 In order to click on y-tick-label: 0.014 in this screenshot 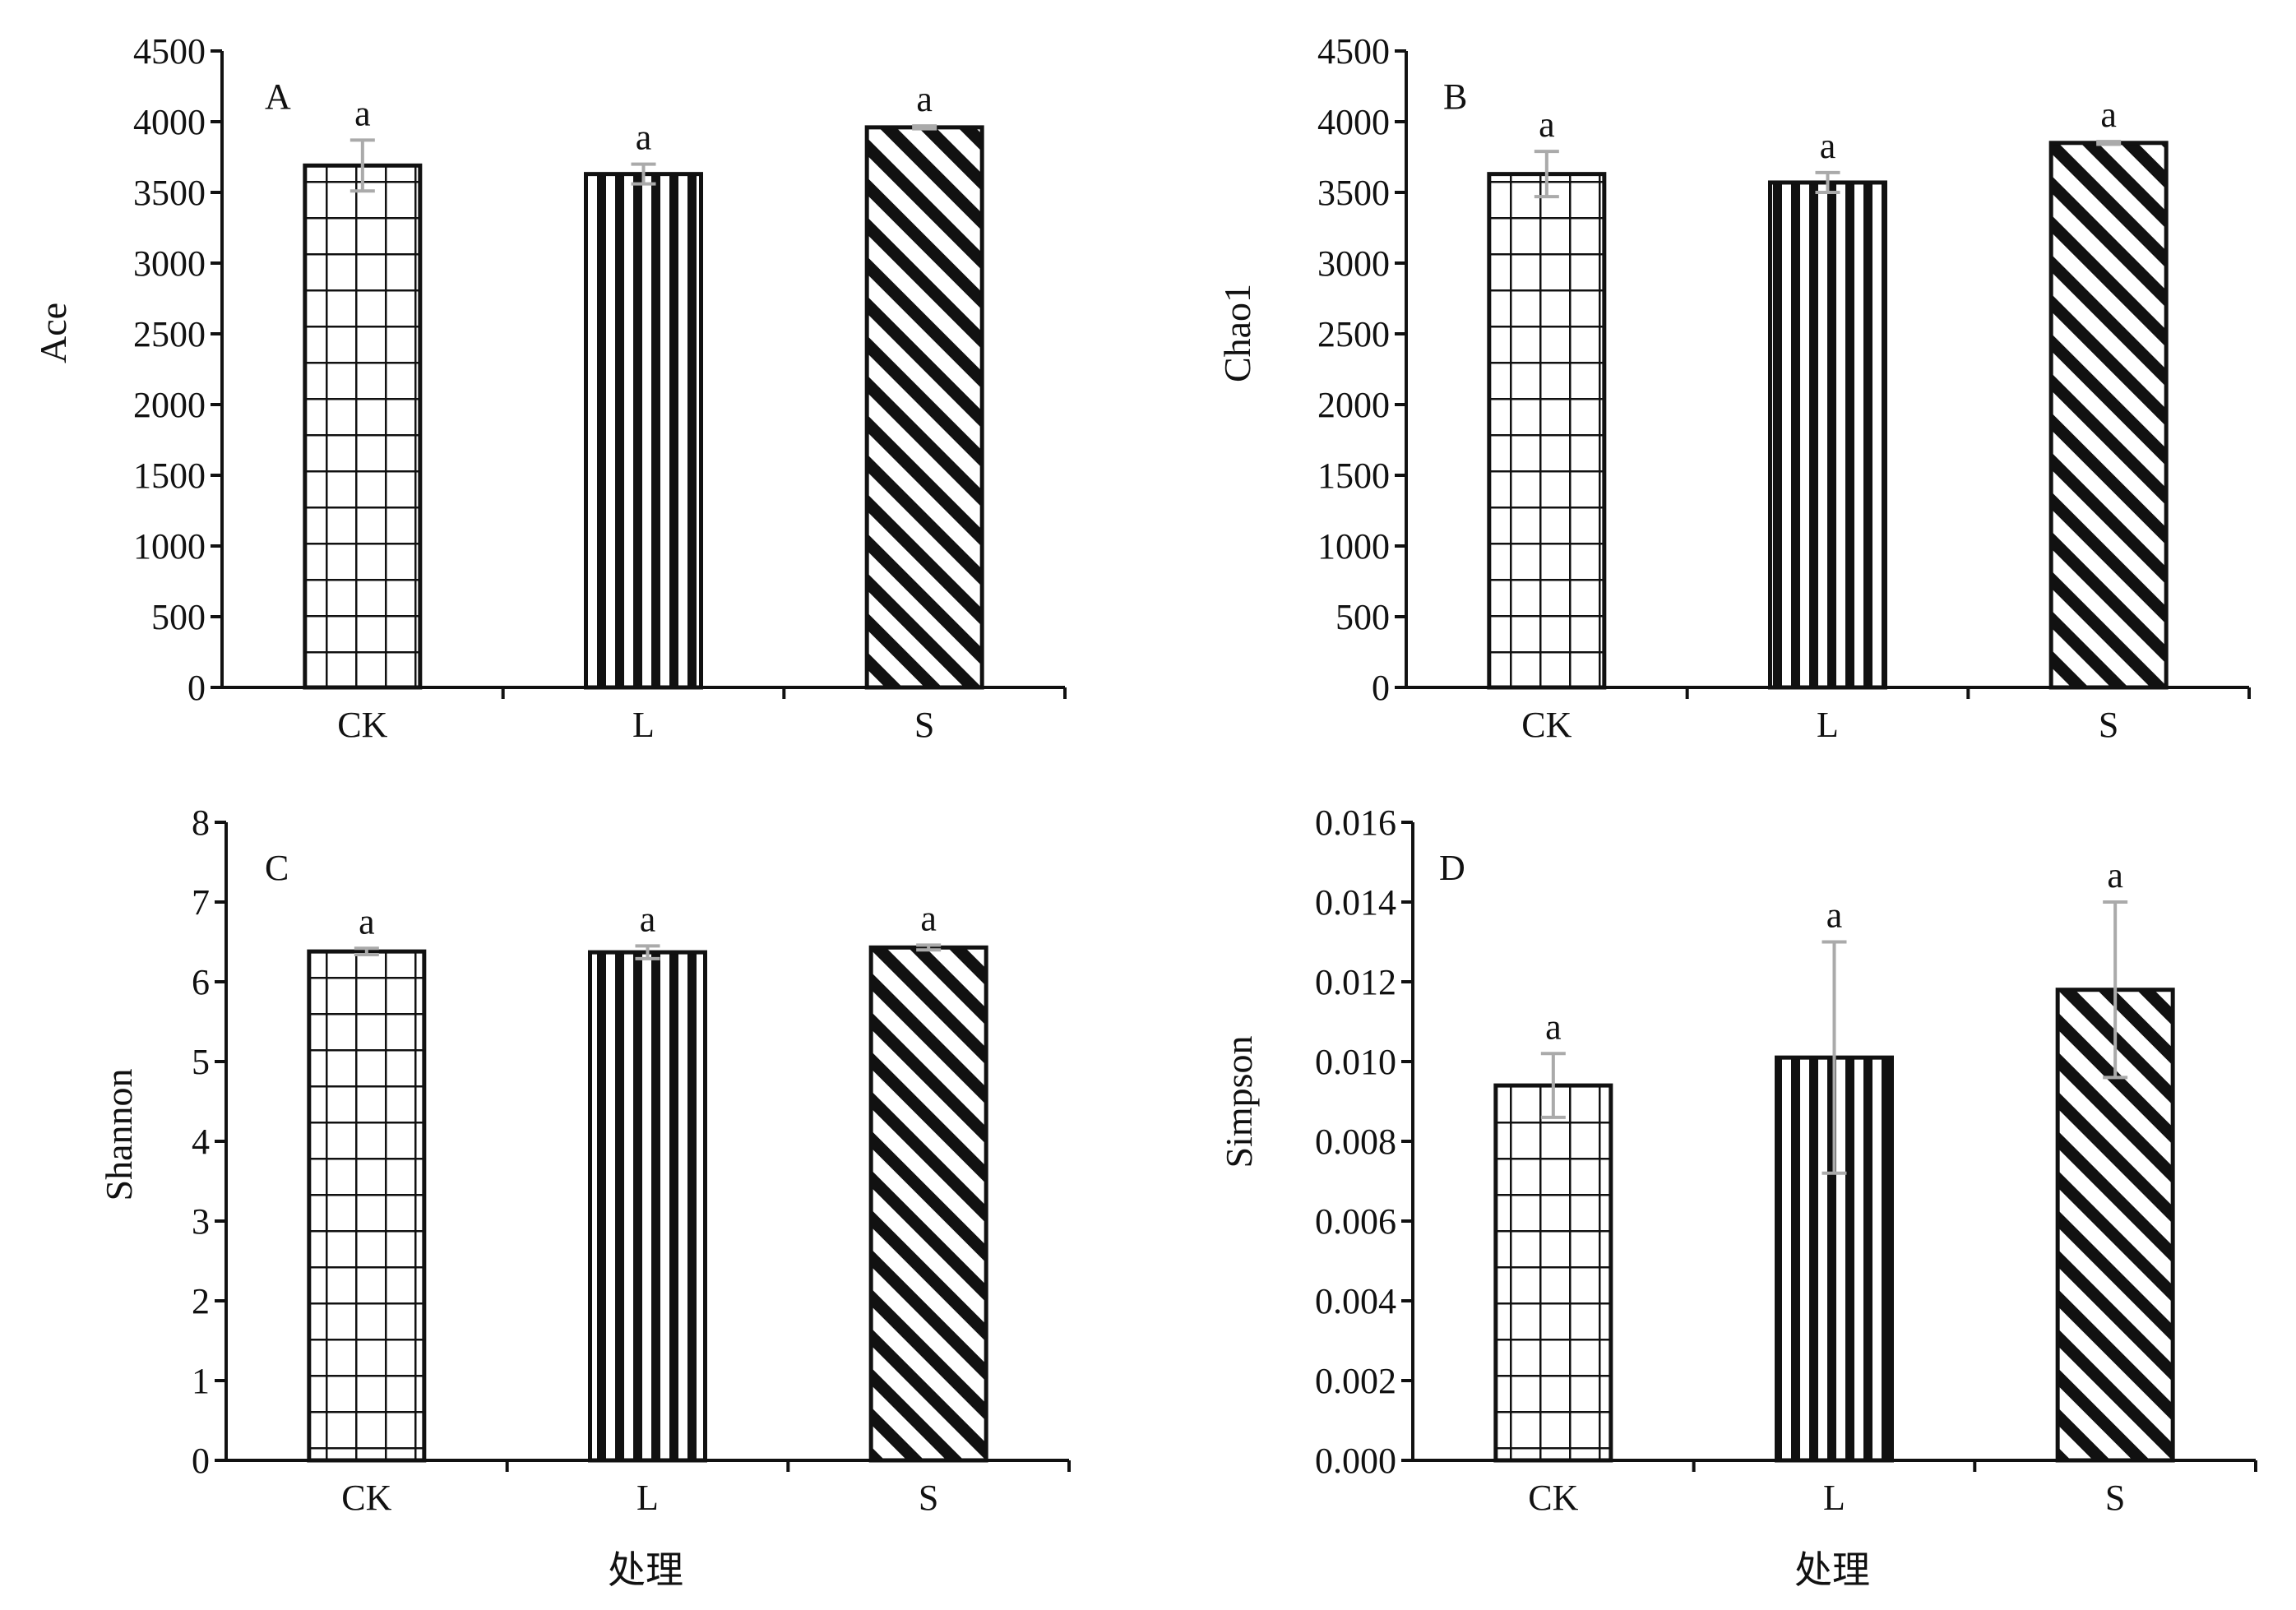, I will do `click(1355, 902)`.